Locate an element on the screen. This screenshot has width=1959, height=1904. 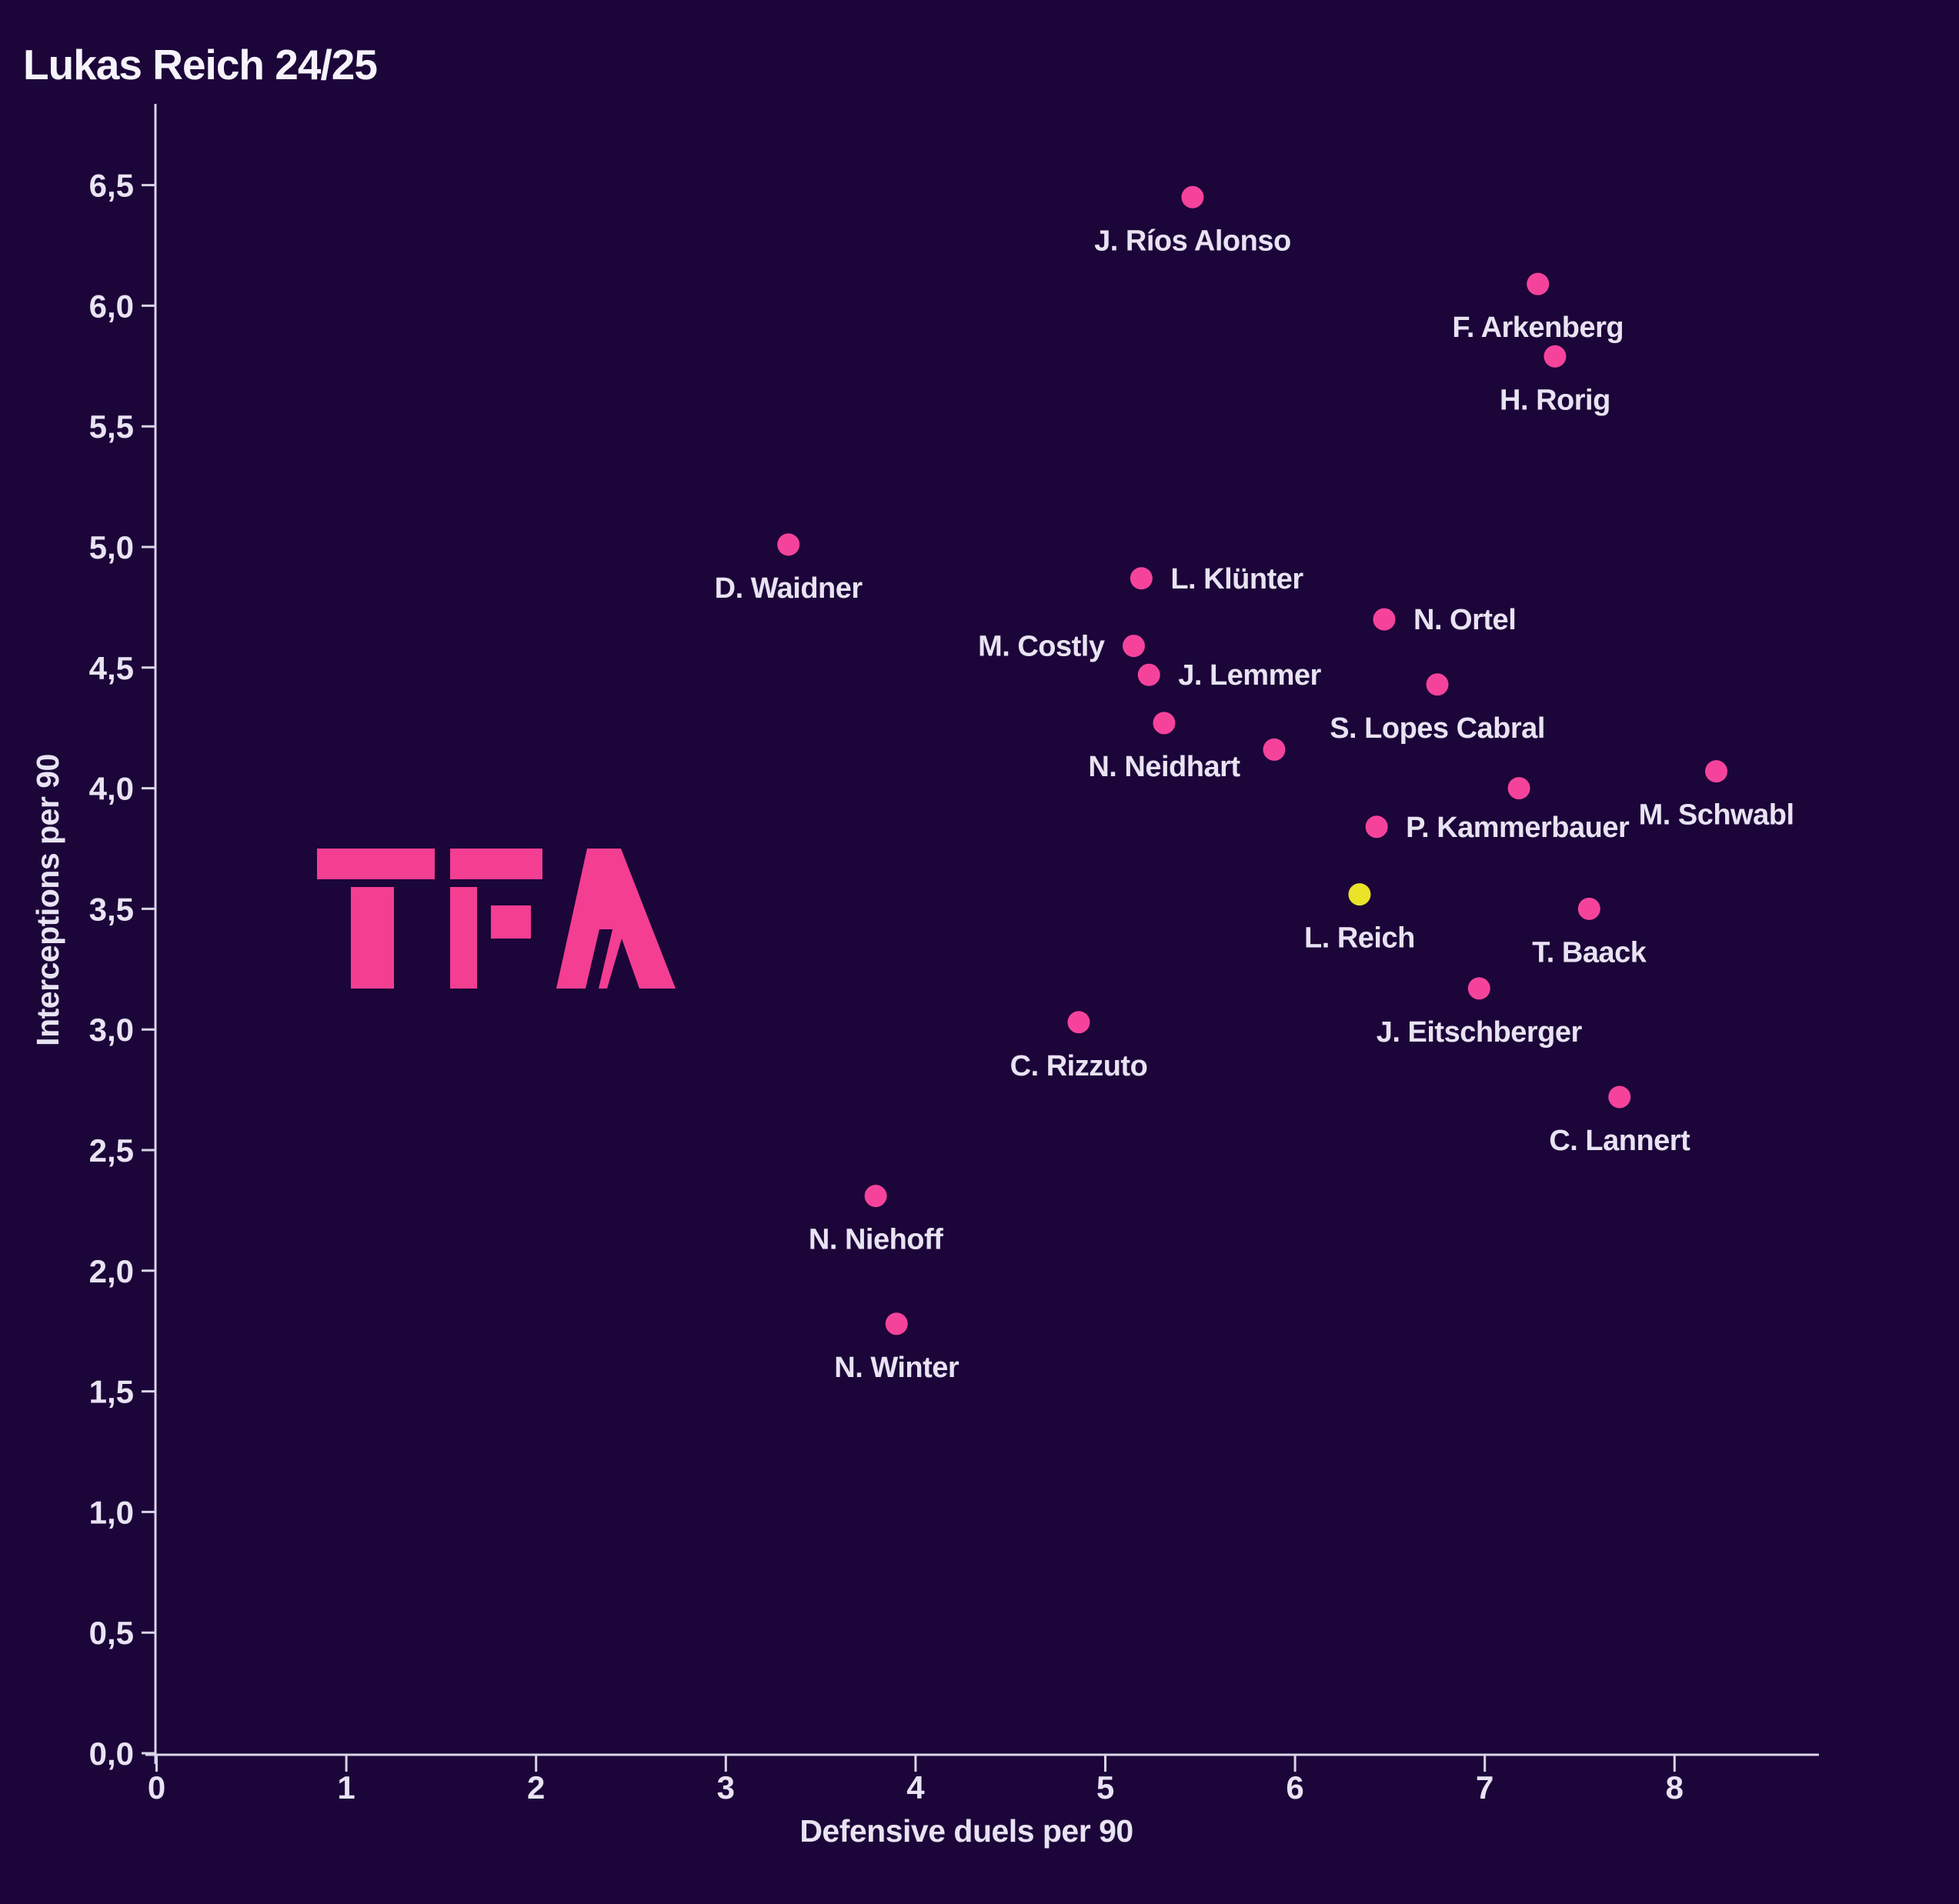
y-tick-label: 0,5 is located at coordinates (112, 1633).